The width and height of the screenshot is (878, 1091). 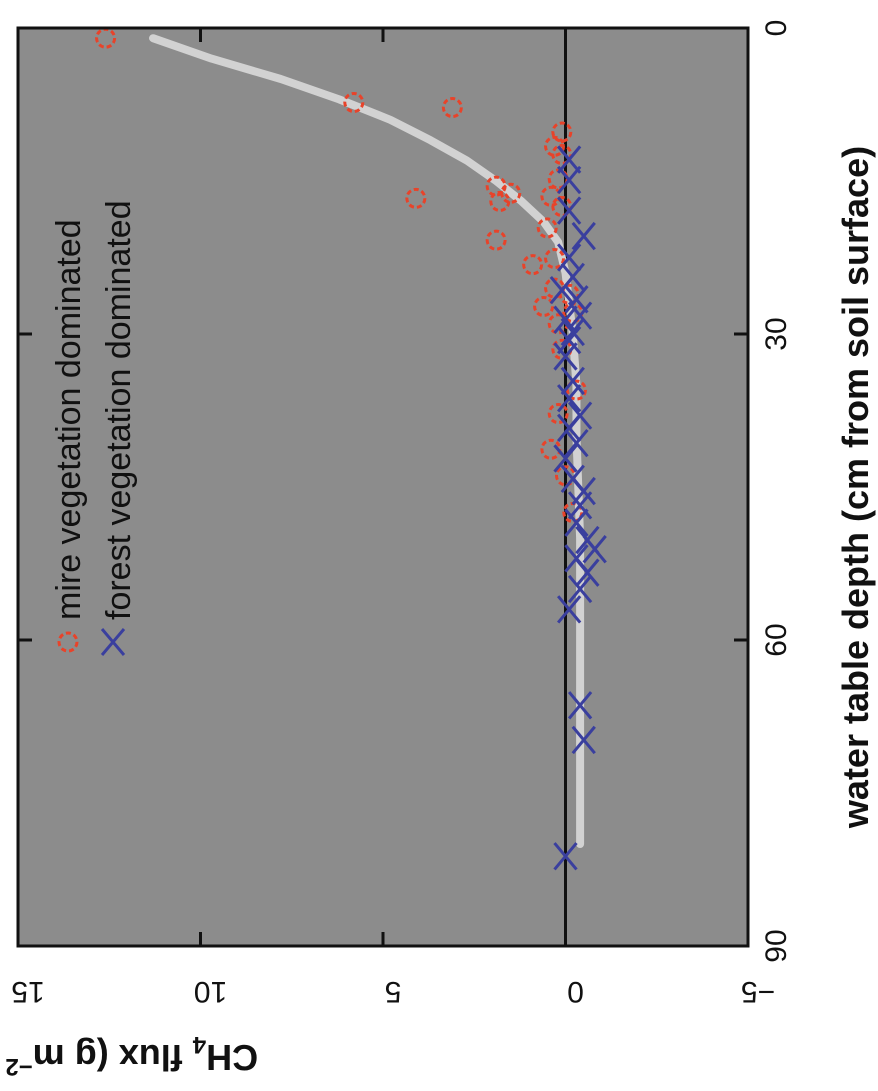 What do you see at coordinates (68, 642) in the screenshot?
I see `legend-mire-marker` at bounding box center [68, 642].